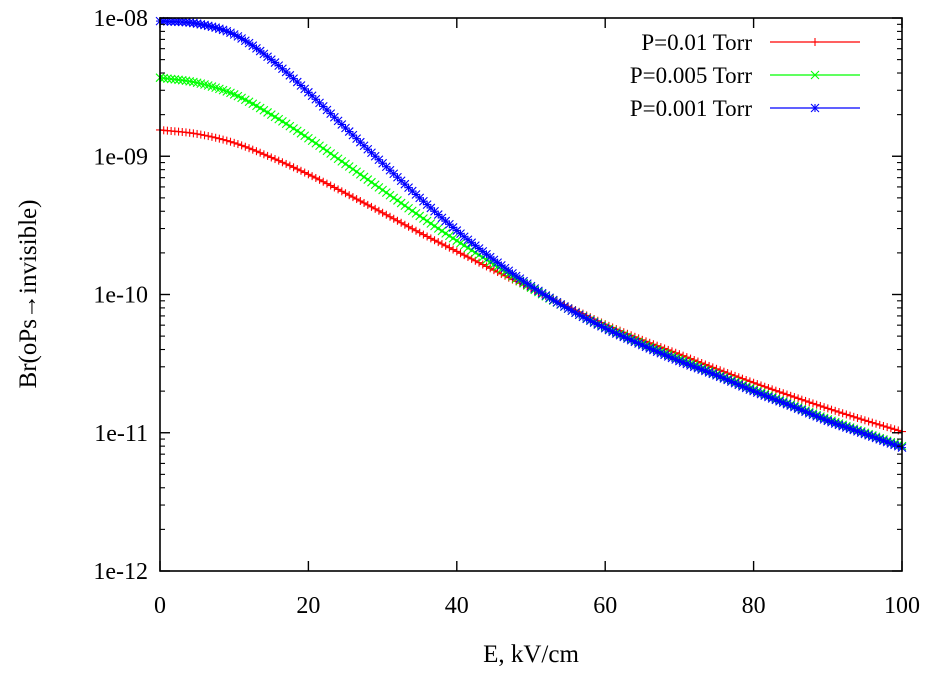 The width and height of the screenshot is (931, 676). What do you see at coordinates (28, 294) in the screenshot?
I see `y-axis-label: Br(oPs→invisible)` at bounding box center [28, 294].